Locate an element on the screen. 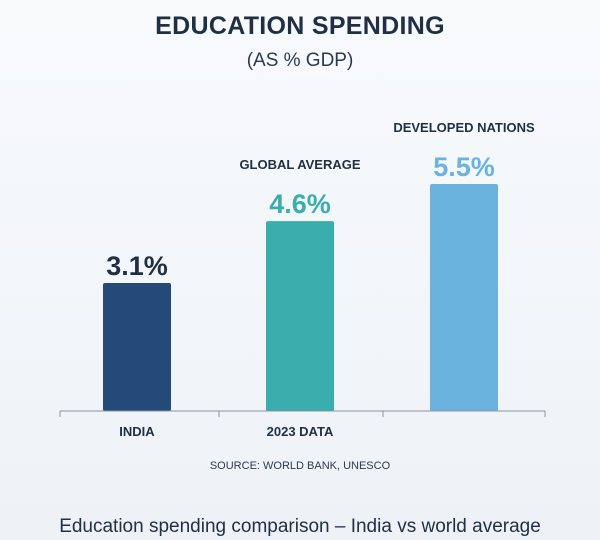  value-label-india: 3.1% is located at coordinates (137, 266).